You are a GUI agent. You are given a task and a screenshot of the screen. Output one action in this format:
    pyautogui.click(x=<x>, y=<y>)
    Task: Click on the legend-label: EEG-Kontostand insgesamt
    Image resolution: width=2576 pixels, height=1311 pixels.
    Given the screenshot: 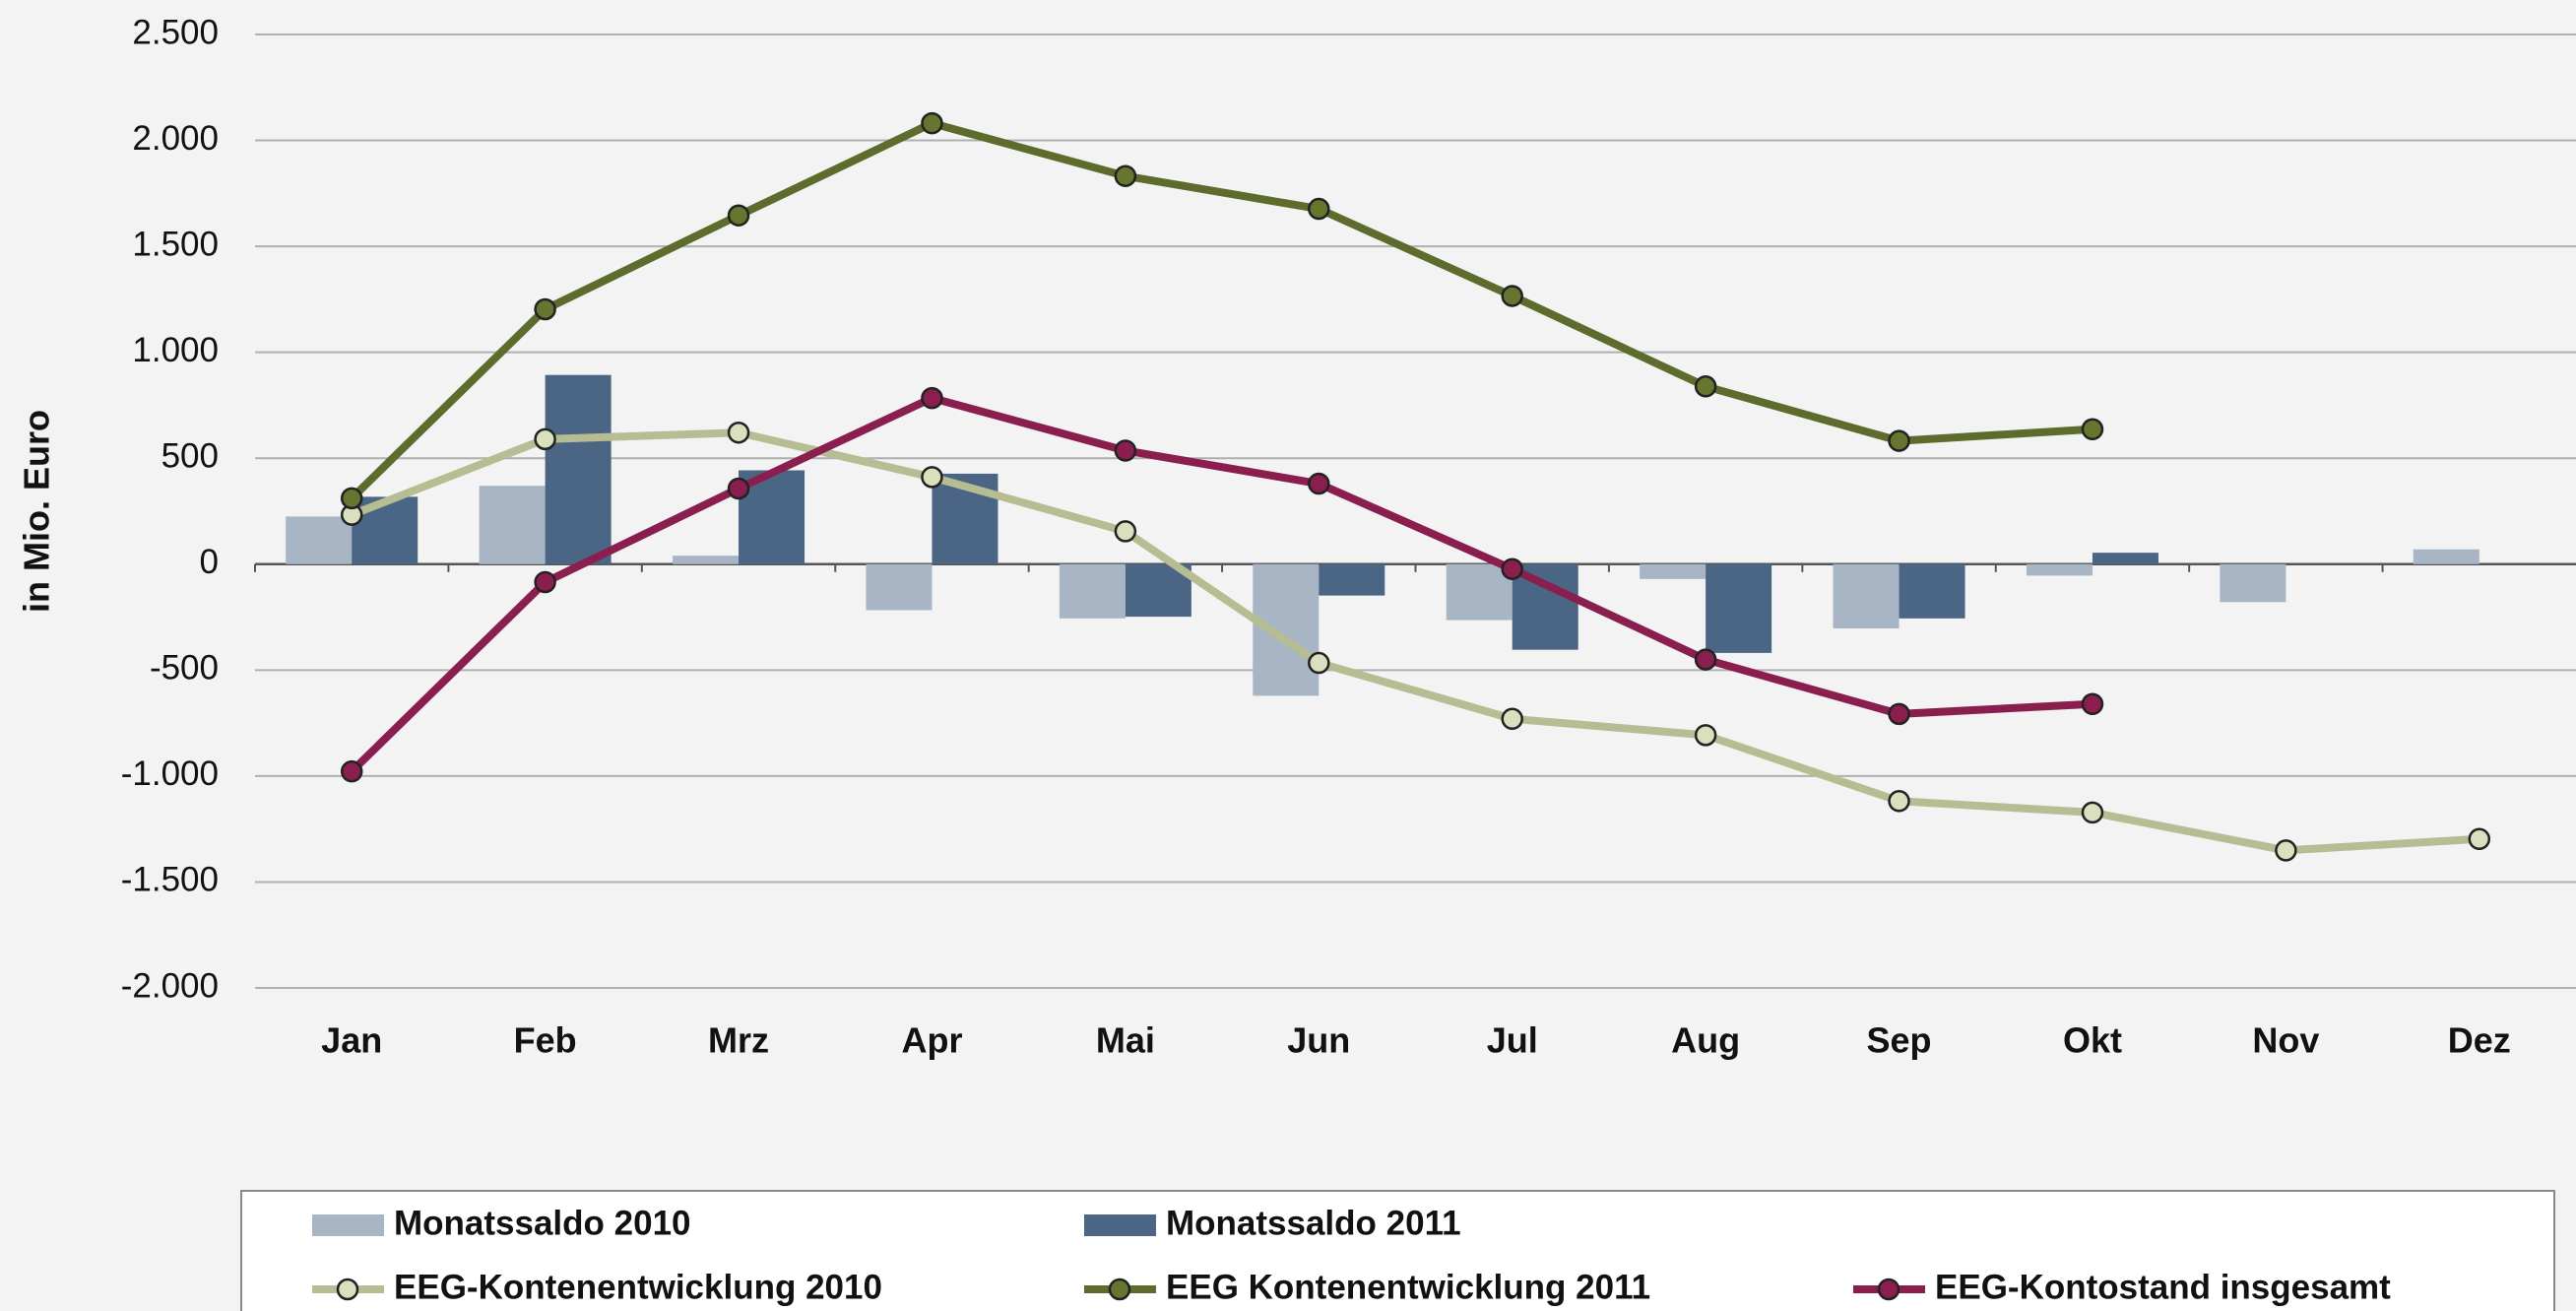 What is the action you would take?
    pyautogui.click(x=2163, y=1287)
    